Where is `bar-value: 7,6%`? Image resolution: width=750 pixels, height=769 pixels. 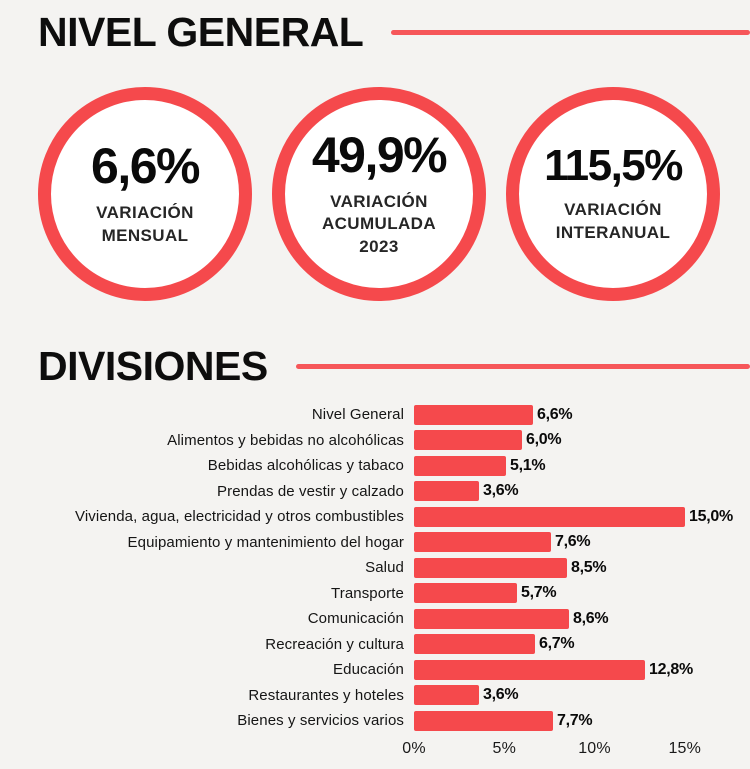 bar-value: 7,6% is located at coordinates (573, 542).